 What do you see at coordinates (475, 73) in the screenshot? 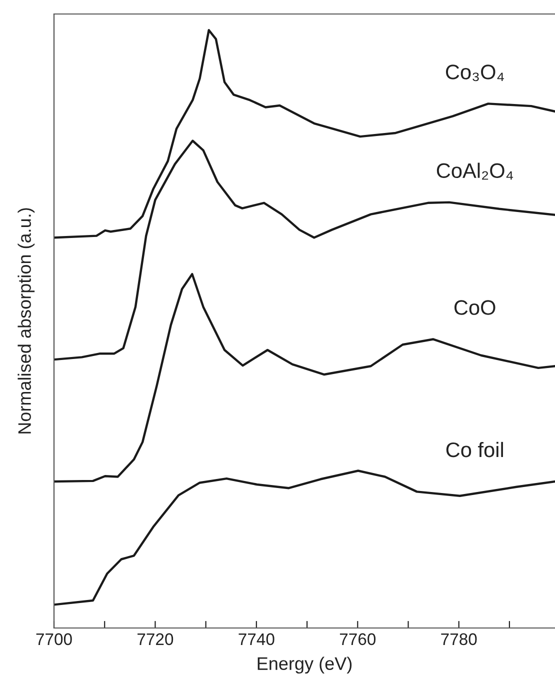
I see `series-label: Co₃O₄` at bounding box center [475, 73].